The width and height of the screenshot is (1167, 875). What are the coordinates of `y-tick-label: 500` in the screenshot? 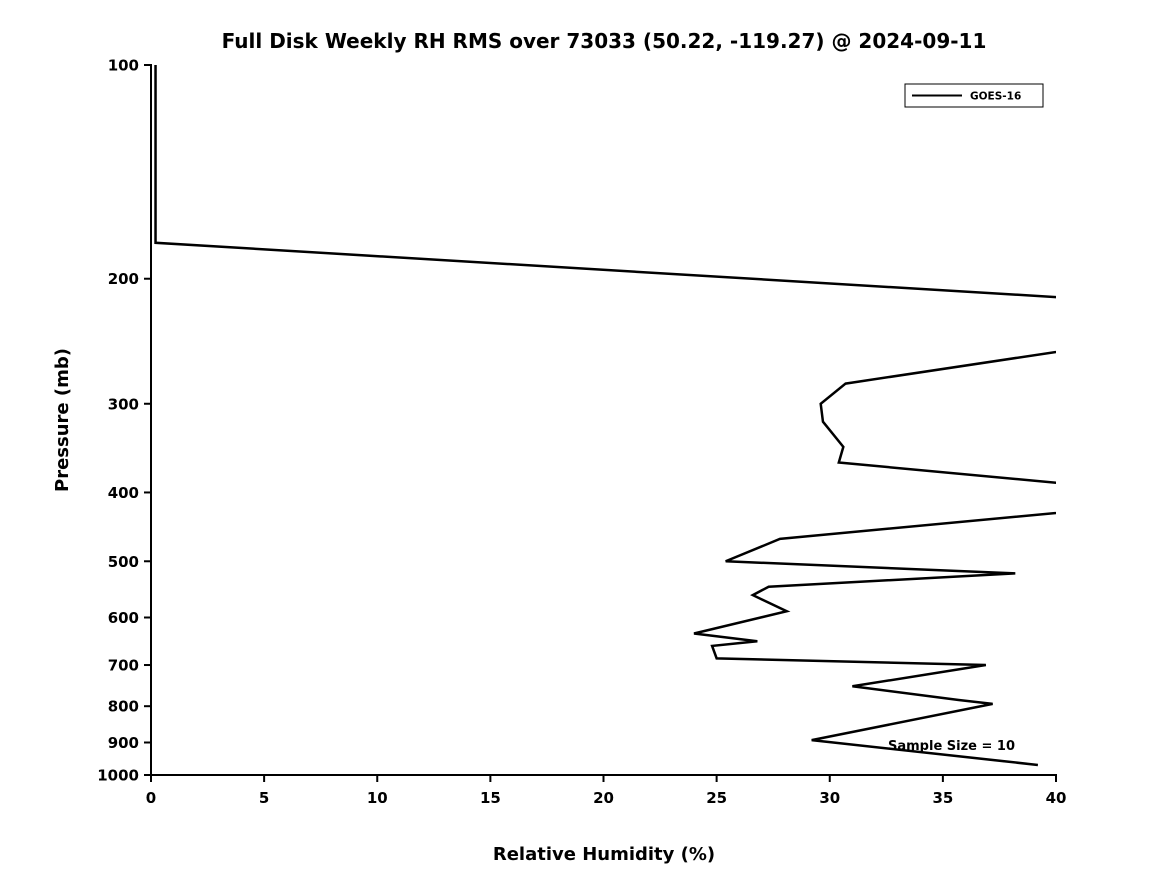 It's located at (123, 562).